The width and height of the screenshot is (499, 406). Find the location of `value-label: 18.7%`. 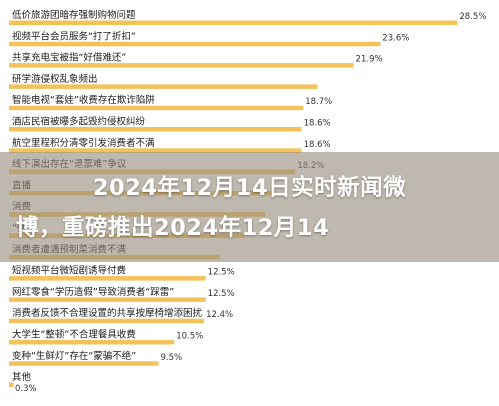

value-label: 18.7% is located at coordinates (318, 102).